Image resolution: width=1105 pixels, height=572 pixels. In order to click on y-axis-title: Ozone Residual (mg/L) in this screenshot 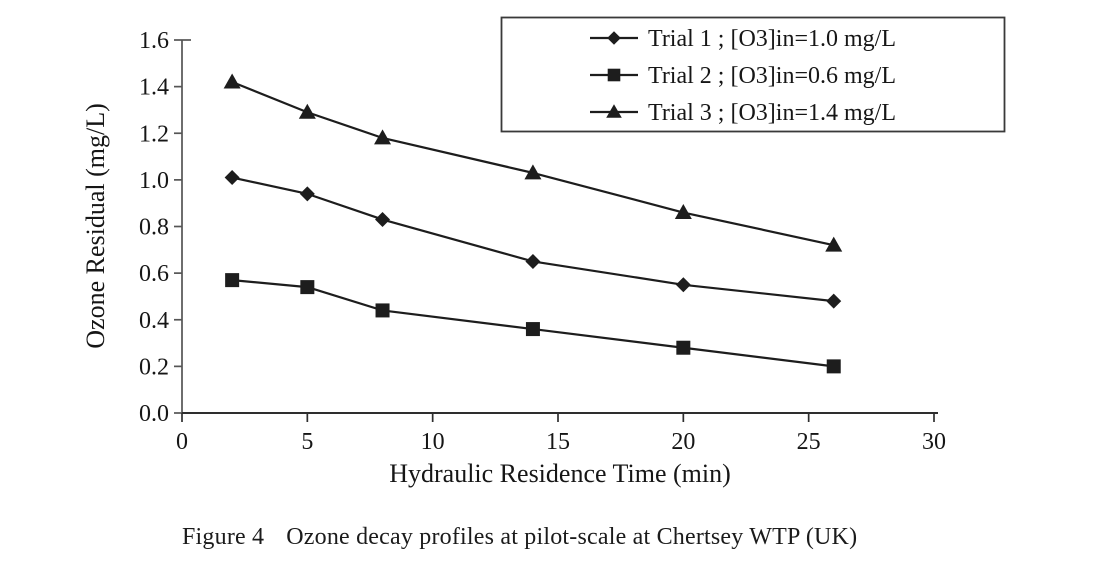, I will do `click(95, 226)`.